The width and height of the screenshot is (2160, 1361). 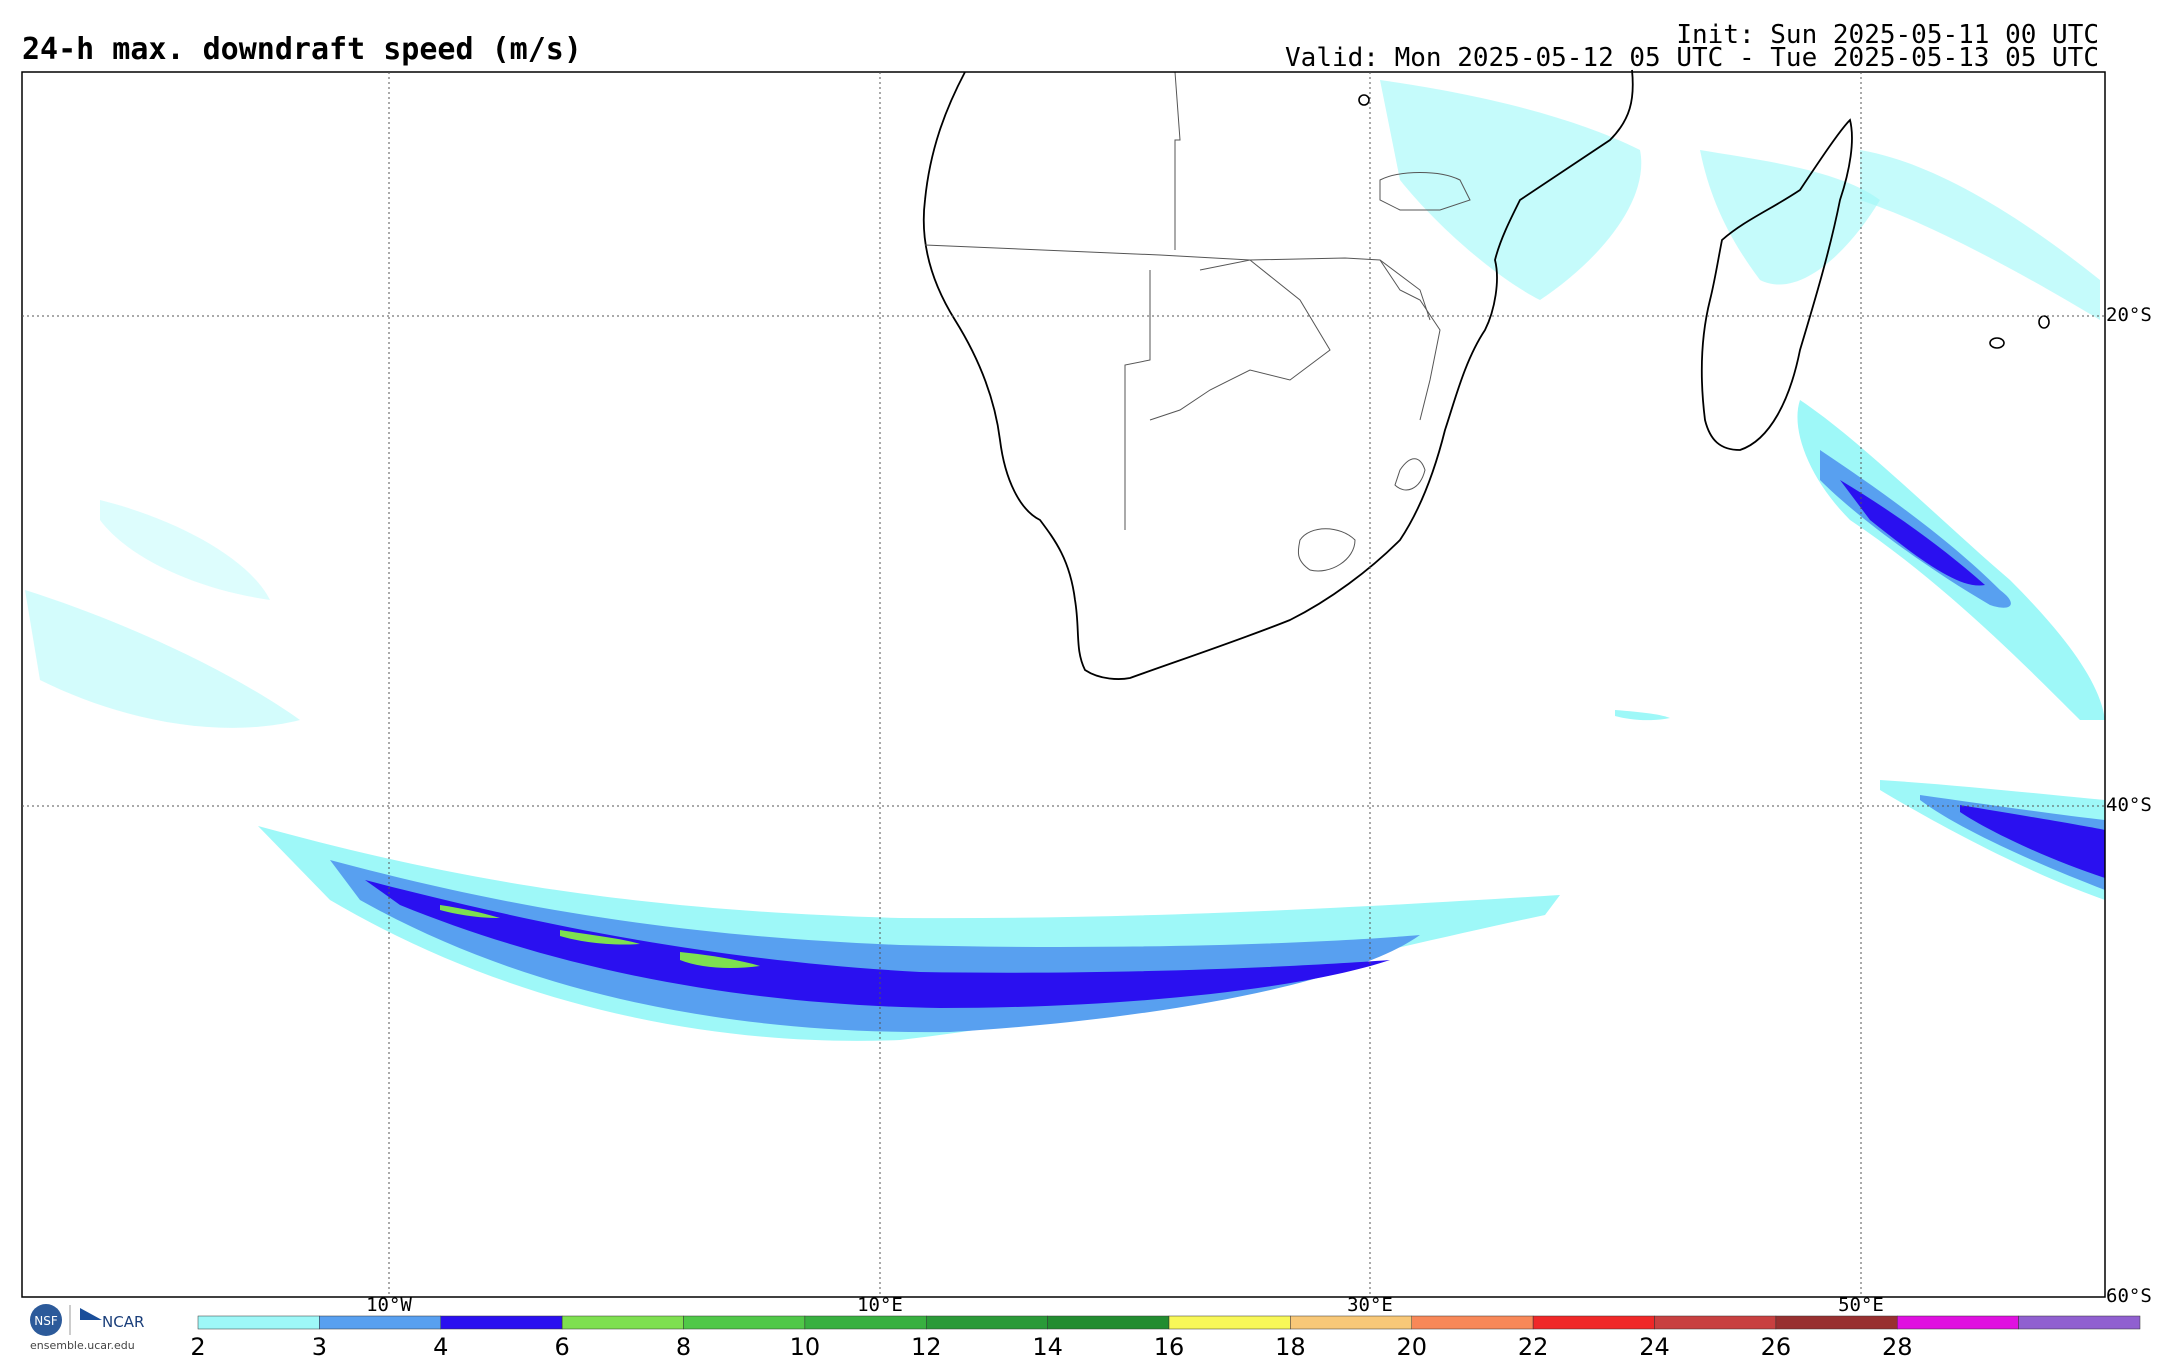 I want to click on site-url: ensemble.ucar.edu, so click(x=82, y=1345).